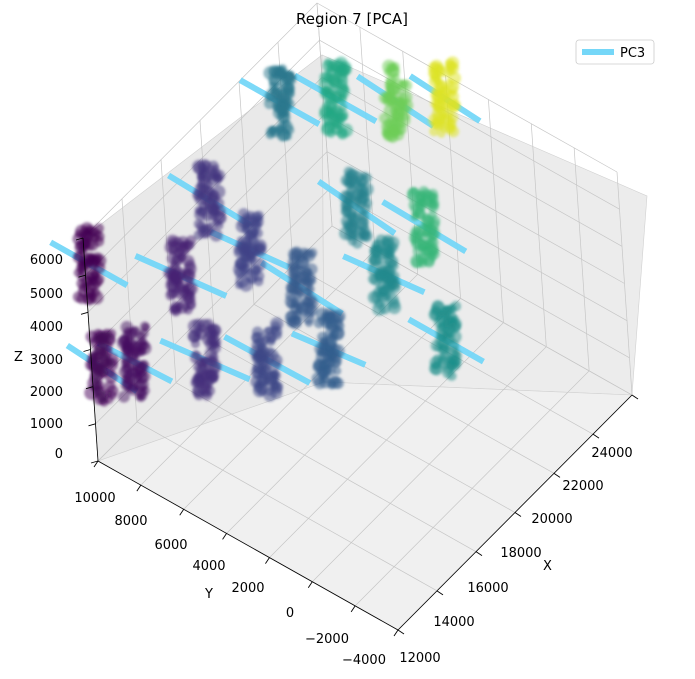  Describe the element at coordinates (18, 357) in the screenshot. I see `z-axis-label: Z` at that location.